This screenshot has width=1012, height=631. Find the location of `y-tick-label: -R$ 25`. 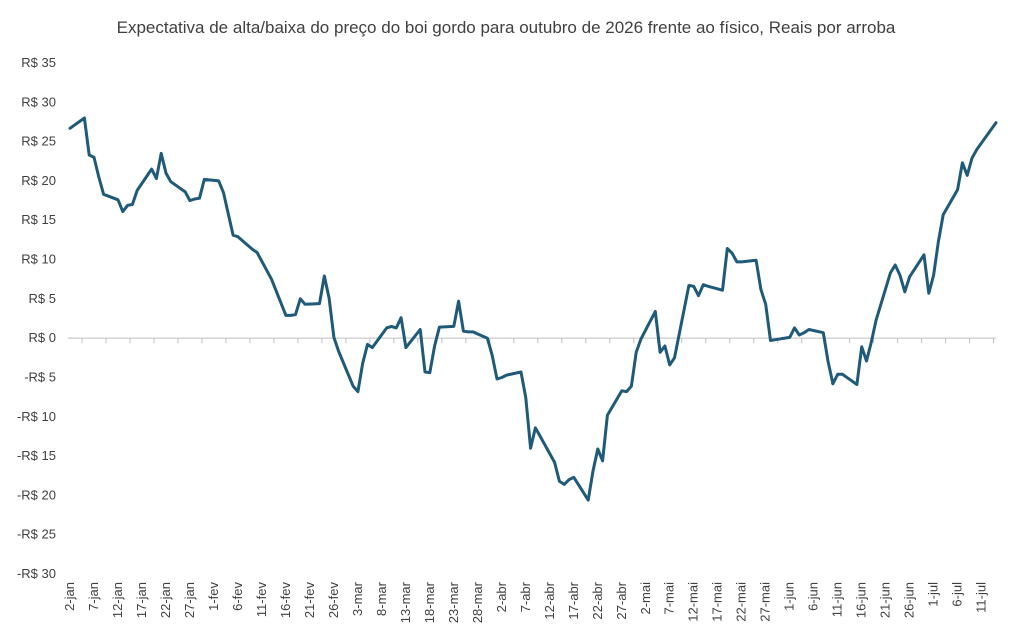

y-tick-label: -R$ 25 is located at coordinates (36, 534).